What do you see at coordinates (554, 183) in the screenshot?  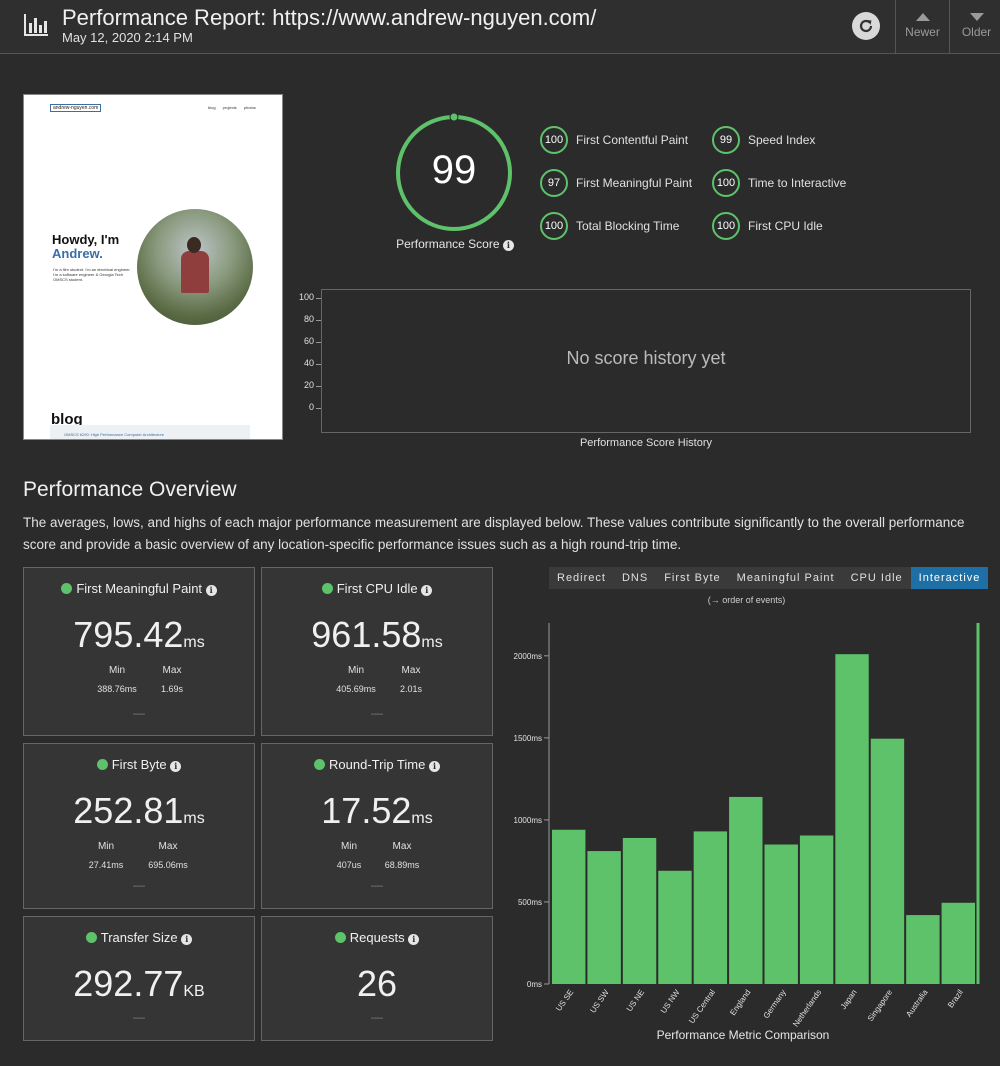 I see `metric-score-ring: 97` at bounding box center [554, 183].